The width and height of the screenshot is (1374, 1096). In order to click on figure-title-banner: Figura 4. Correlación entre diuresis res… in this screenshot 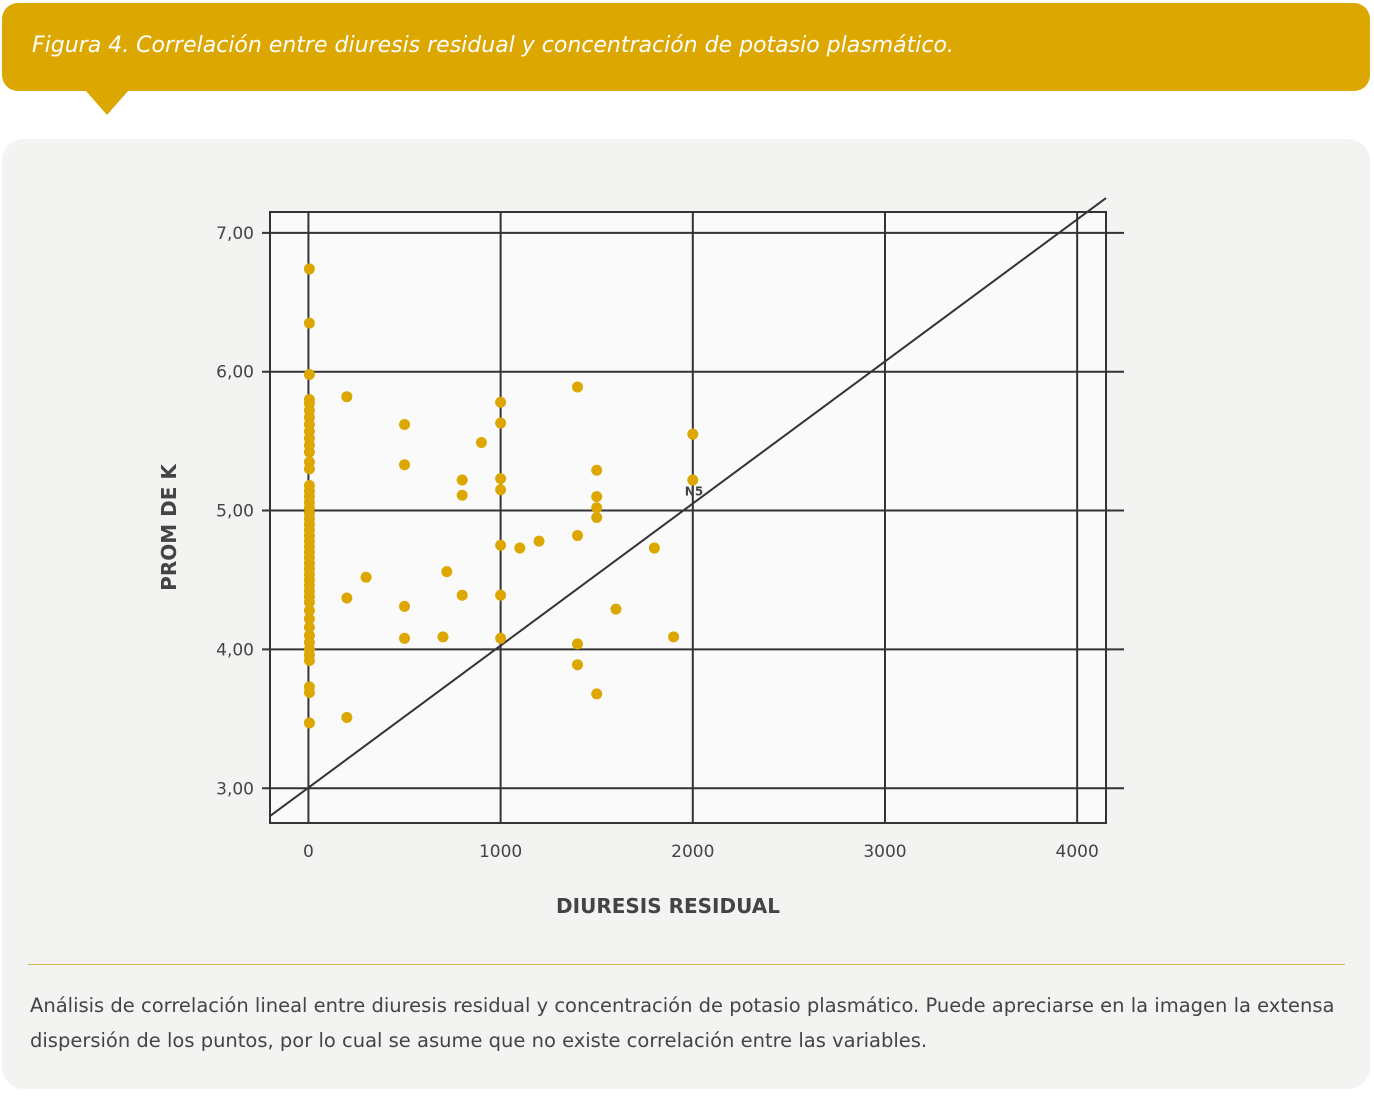, I will do `click(686, 47)`.